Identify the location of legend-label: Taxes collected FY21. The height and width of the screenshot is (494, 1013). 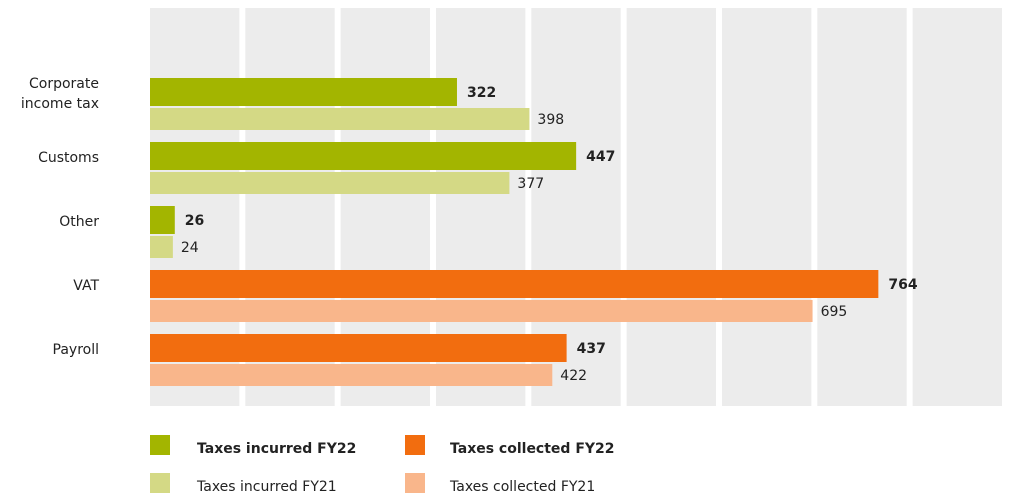
(522, 486).